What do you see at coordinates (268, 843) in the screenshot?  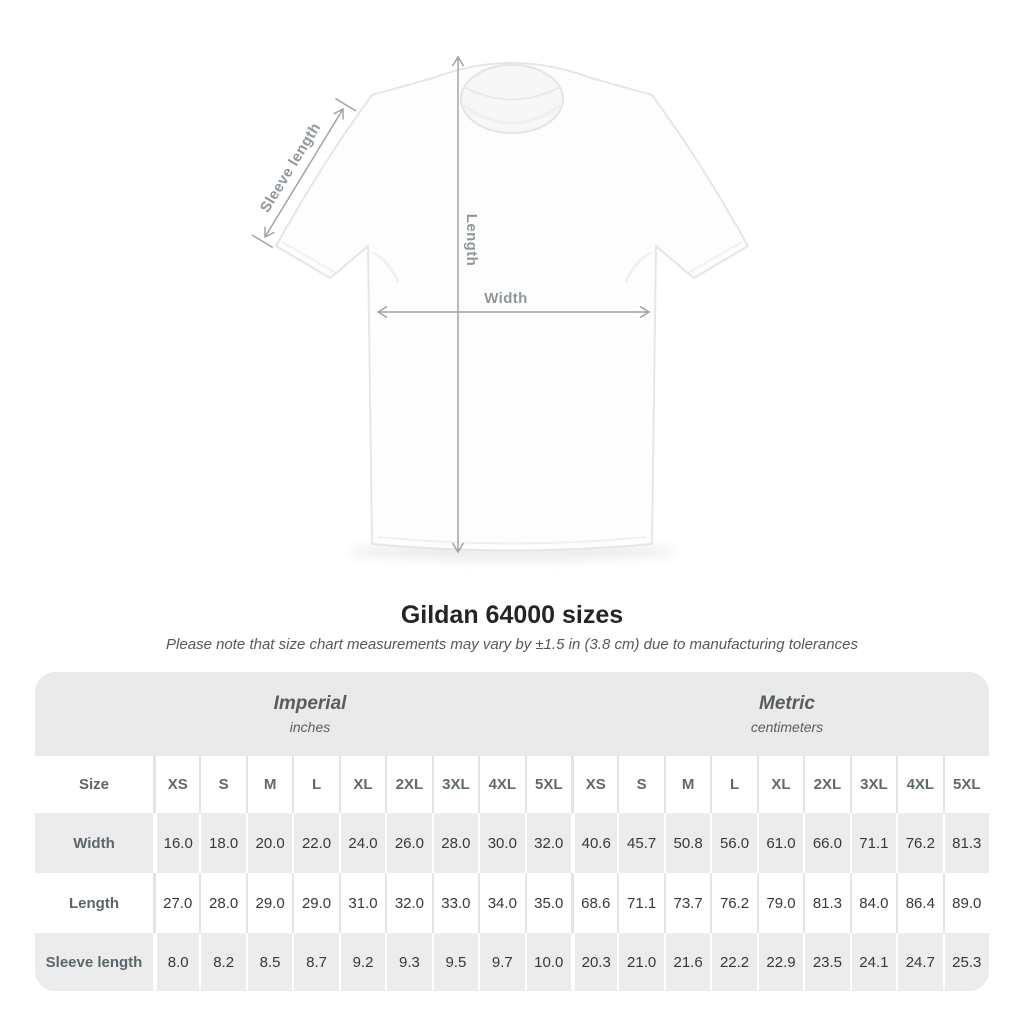 I see `table-cell: 20.0` at bounding box center [268, 843].